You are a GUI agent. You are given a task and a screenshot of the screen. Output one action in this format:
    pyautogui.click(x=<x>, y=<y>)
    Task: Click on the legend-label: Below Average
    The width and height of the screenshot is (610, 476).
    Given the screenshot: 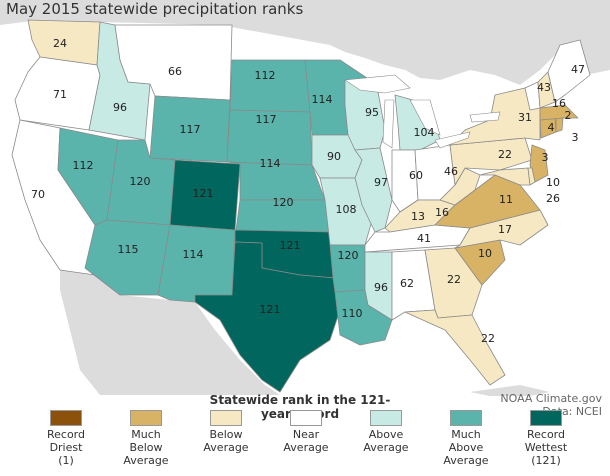 What is the action you would take?
    pyautogui.click(x=226, y=441)
    